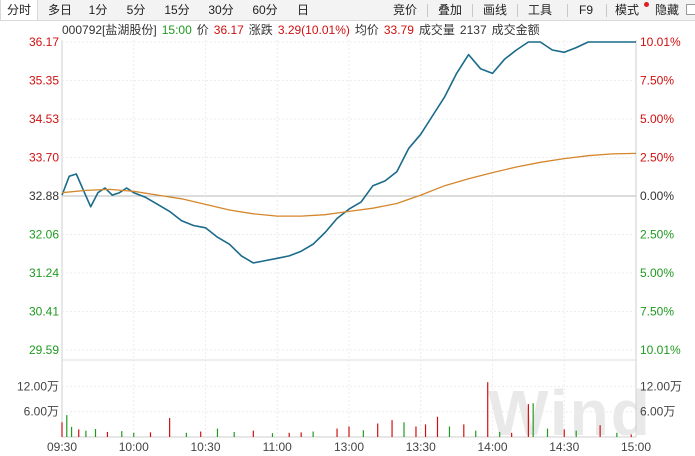 Image resolution: width=695 pixels, height=456 pixels. Describe the element at coordinates (19, 10) in the screenshot. I see `tab-intraday: 分时` at that location.